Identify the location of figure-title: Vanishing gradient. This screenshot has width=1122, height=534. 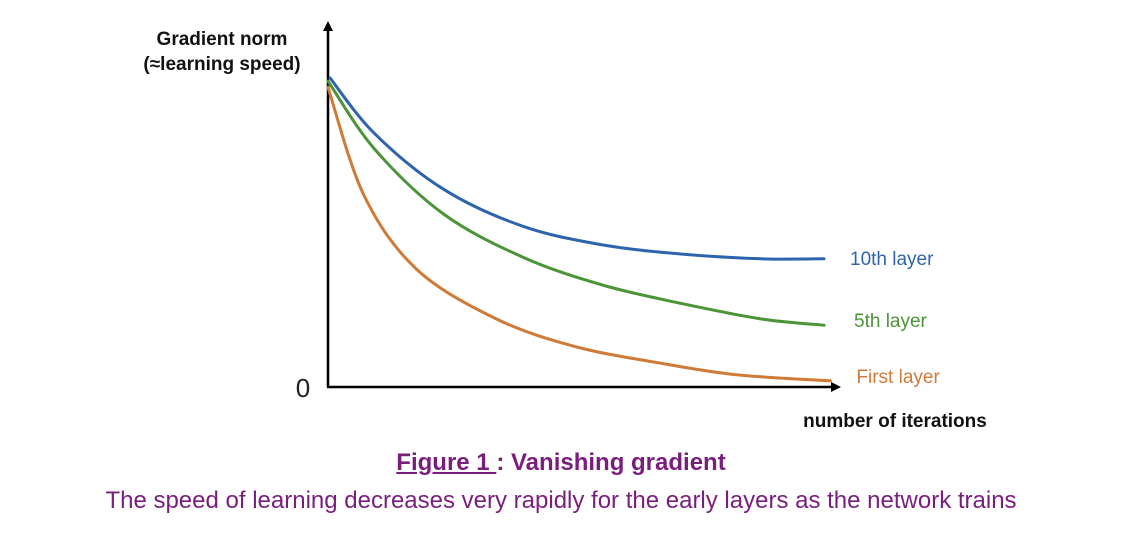
(618, 462).